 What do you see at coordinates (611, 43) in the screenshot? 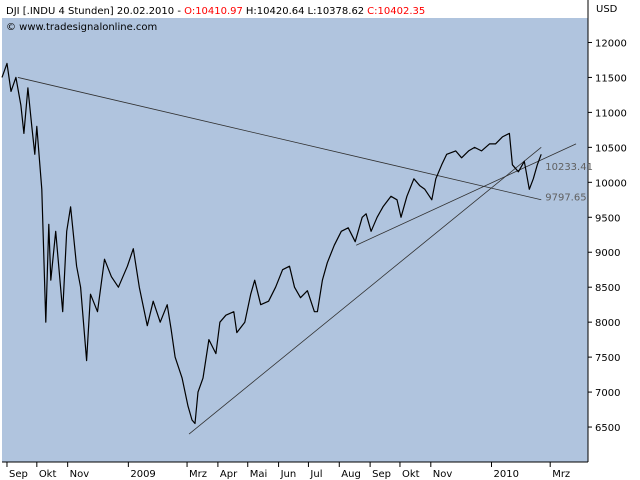
I see `y-tick-label: 12000` at bounding box center [611, 43].